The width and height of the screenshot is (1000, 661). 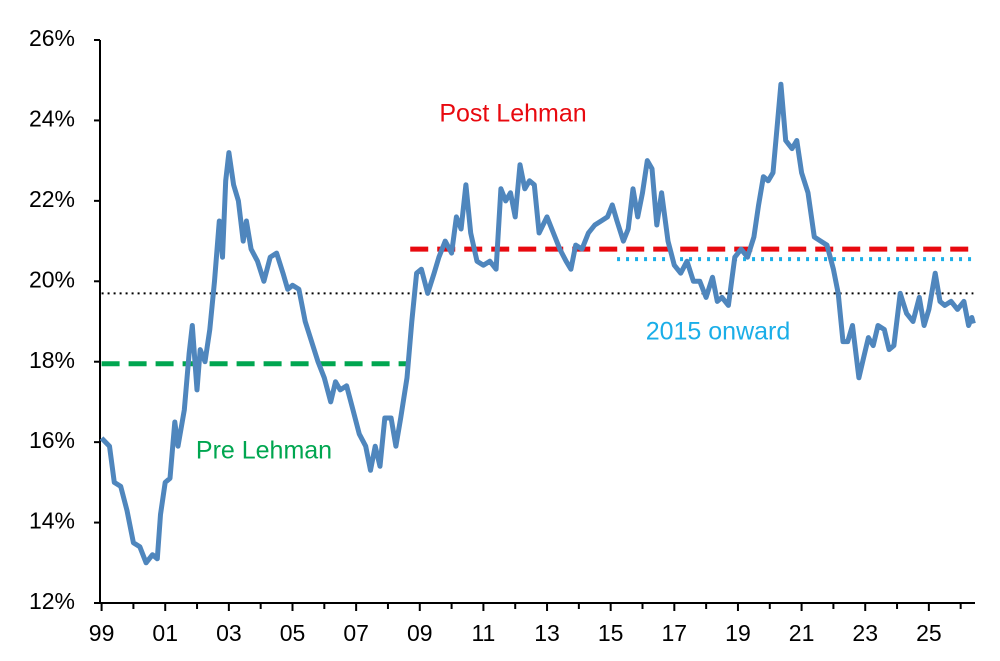 What do you see at coordinates (52, 119) in the screenshot?
I see `y-tick-label: 24%` at bounding box center [52, 119].